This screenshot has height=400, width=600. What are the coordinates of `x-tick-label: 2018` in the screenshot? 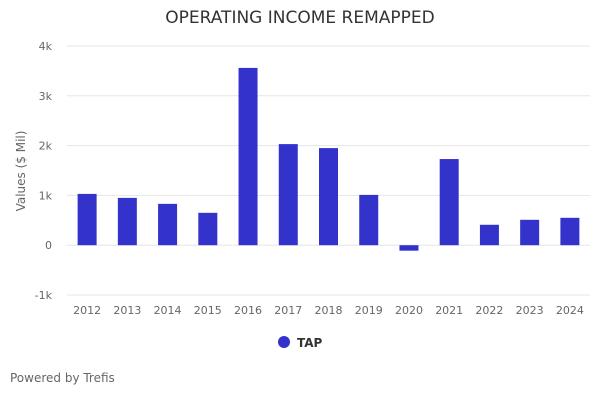 It's located at (329, 310).